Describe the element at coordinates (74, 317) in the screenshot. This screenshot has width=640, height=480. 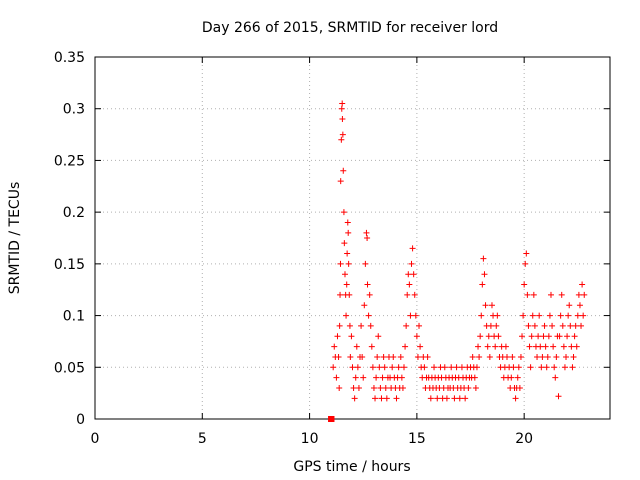
I see `y-tick-label: 0.1` at that location.